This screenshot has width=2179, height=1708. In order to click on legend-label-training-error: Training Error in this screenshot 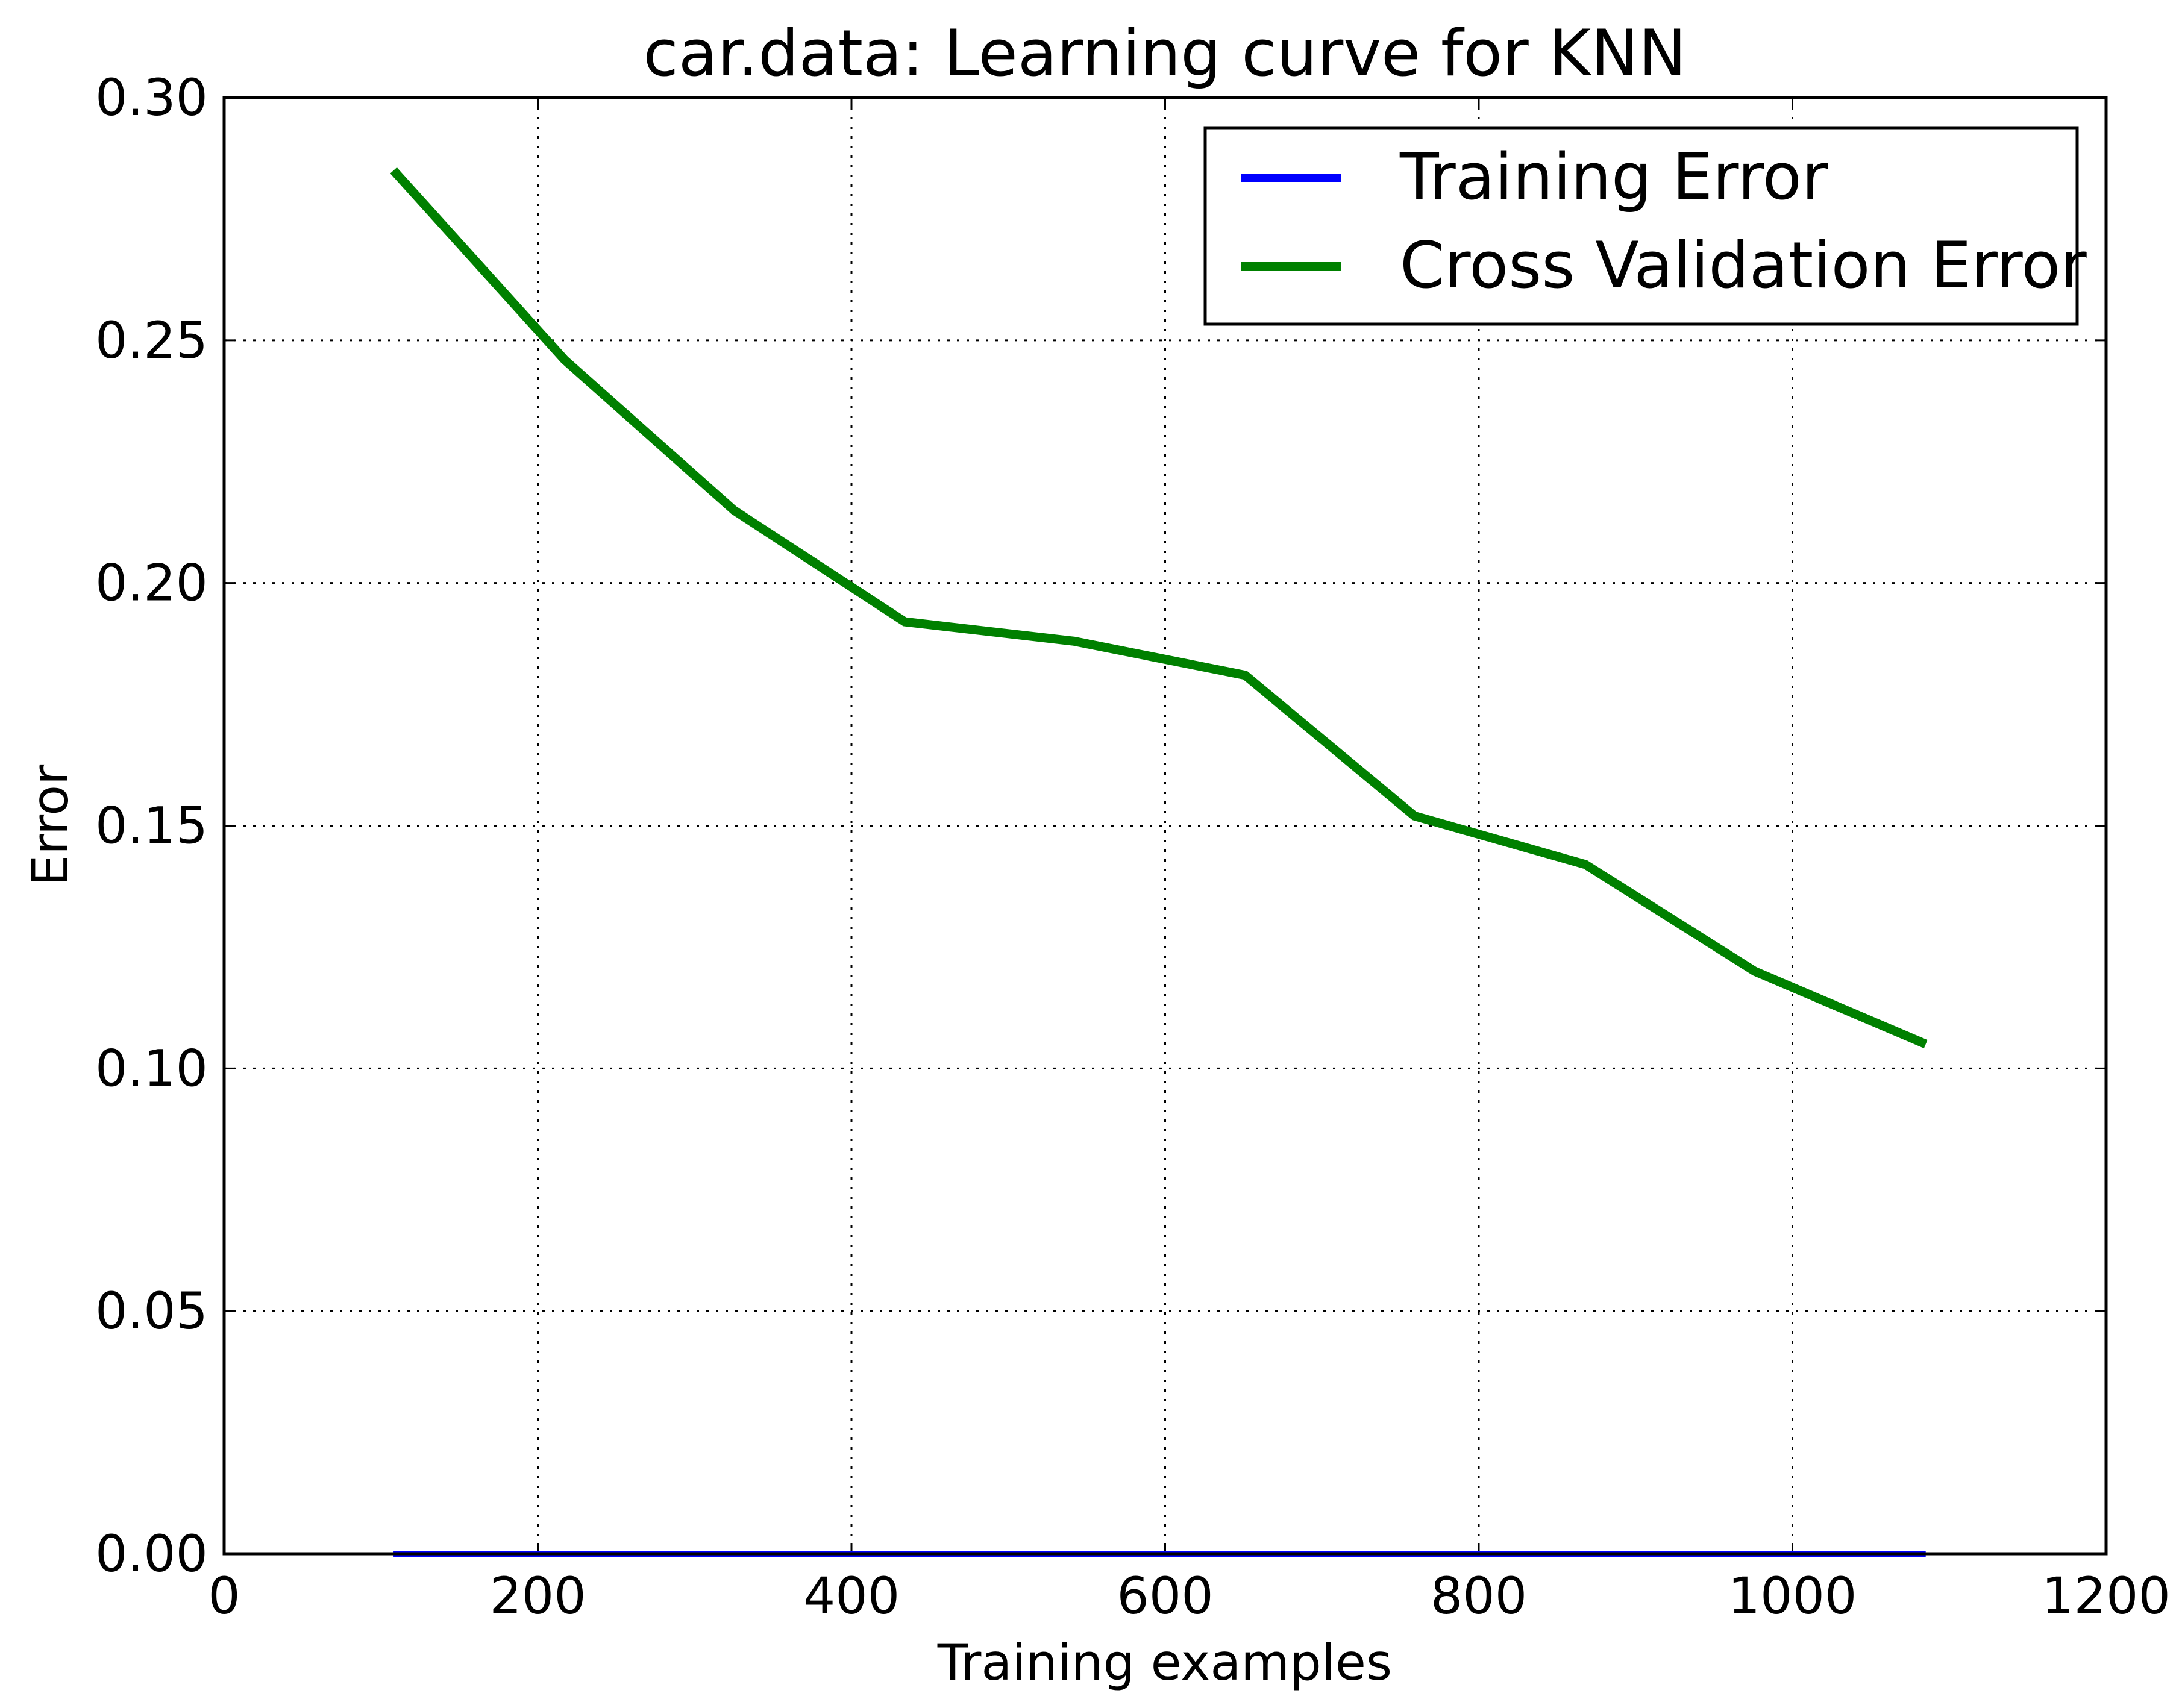, I will do `click(1613, 177)`.